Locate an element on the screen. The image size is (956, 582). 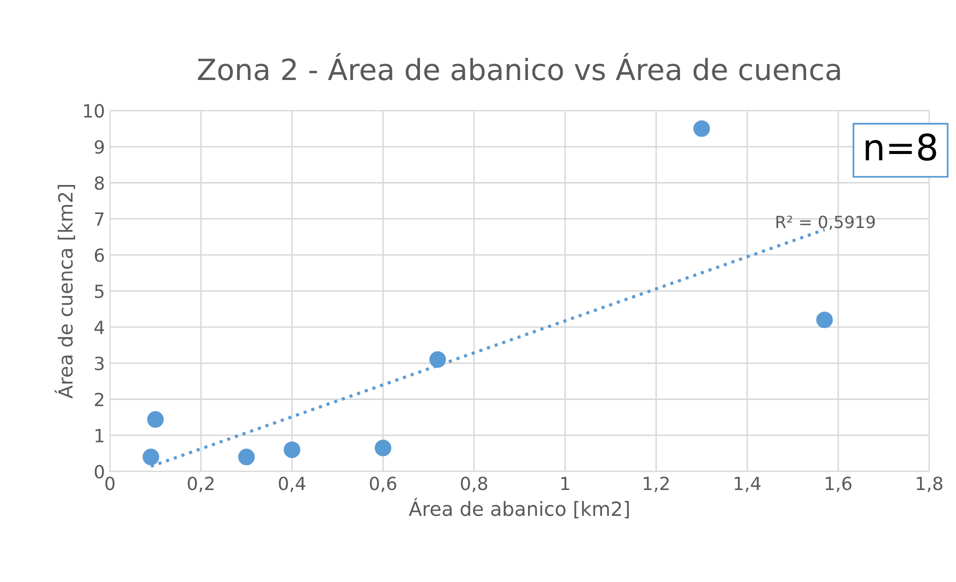
y-tick-label: 8 is located at coordinates (99, 183).